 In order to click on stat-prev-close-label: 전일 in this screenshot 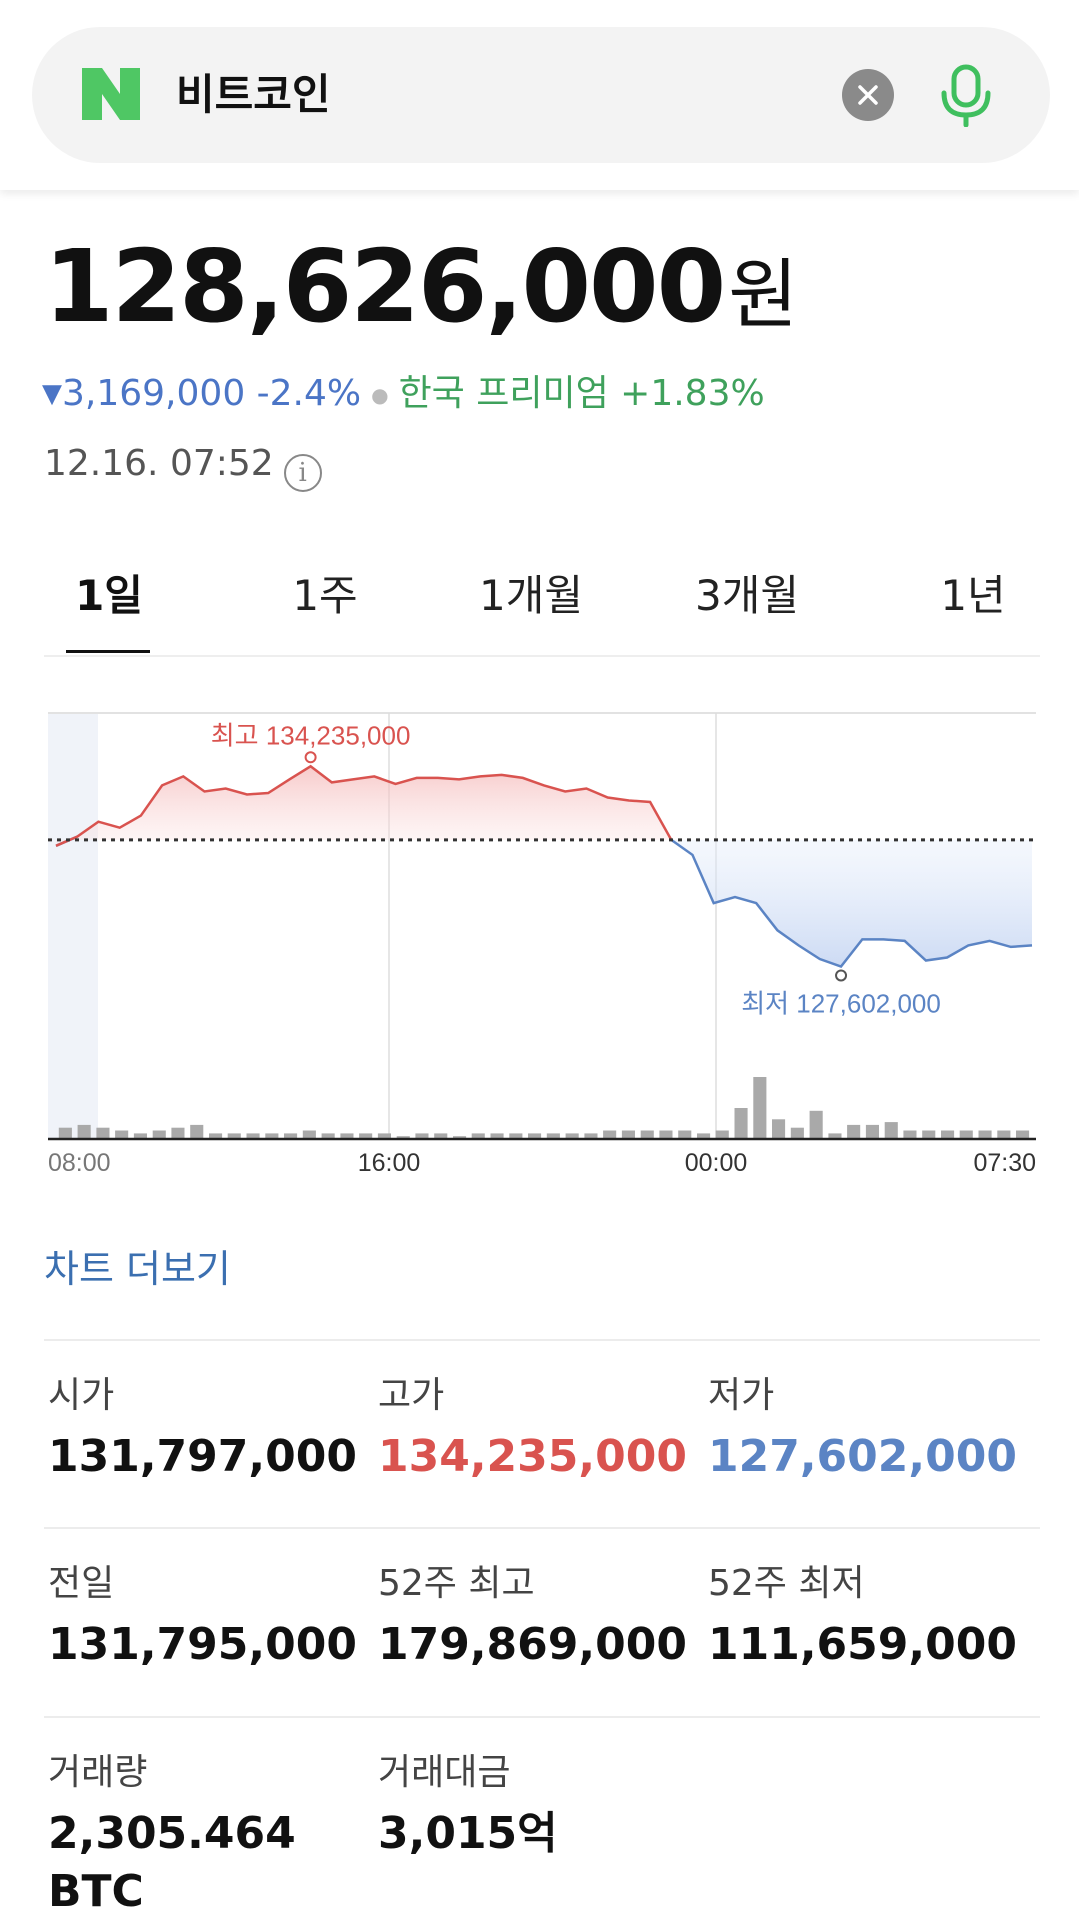, I will do `click(81, 1583)`.